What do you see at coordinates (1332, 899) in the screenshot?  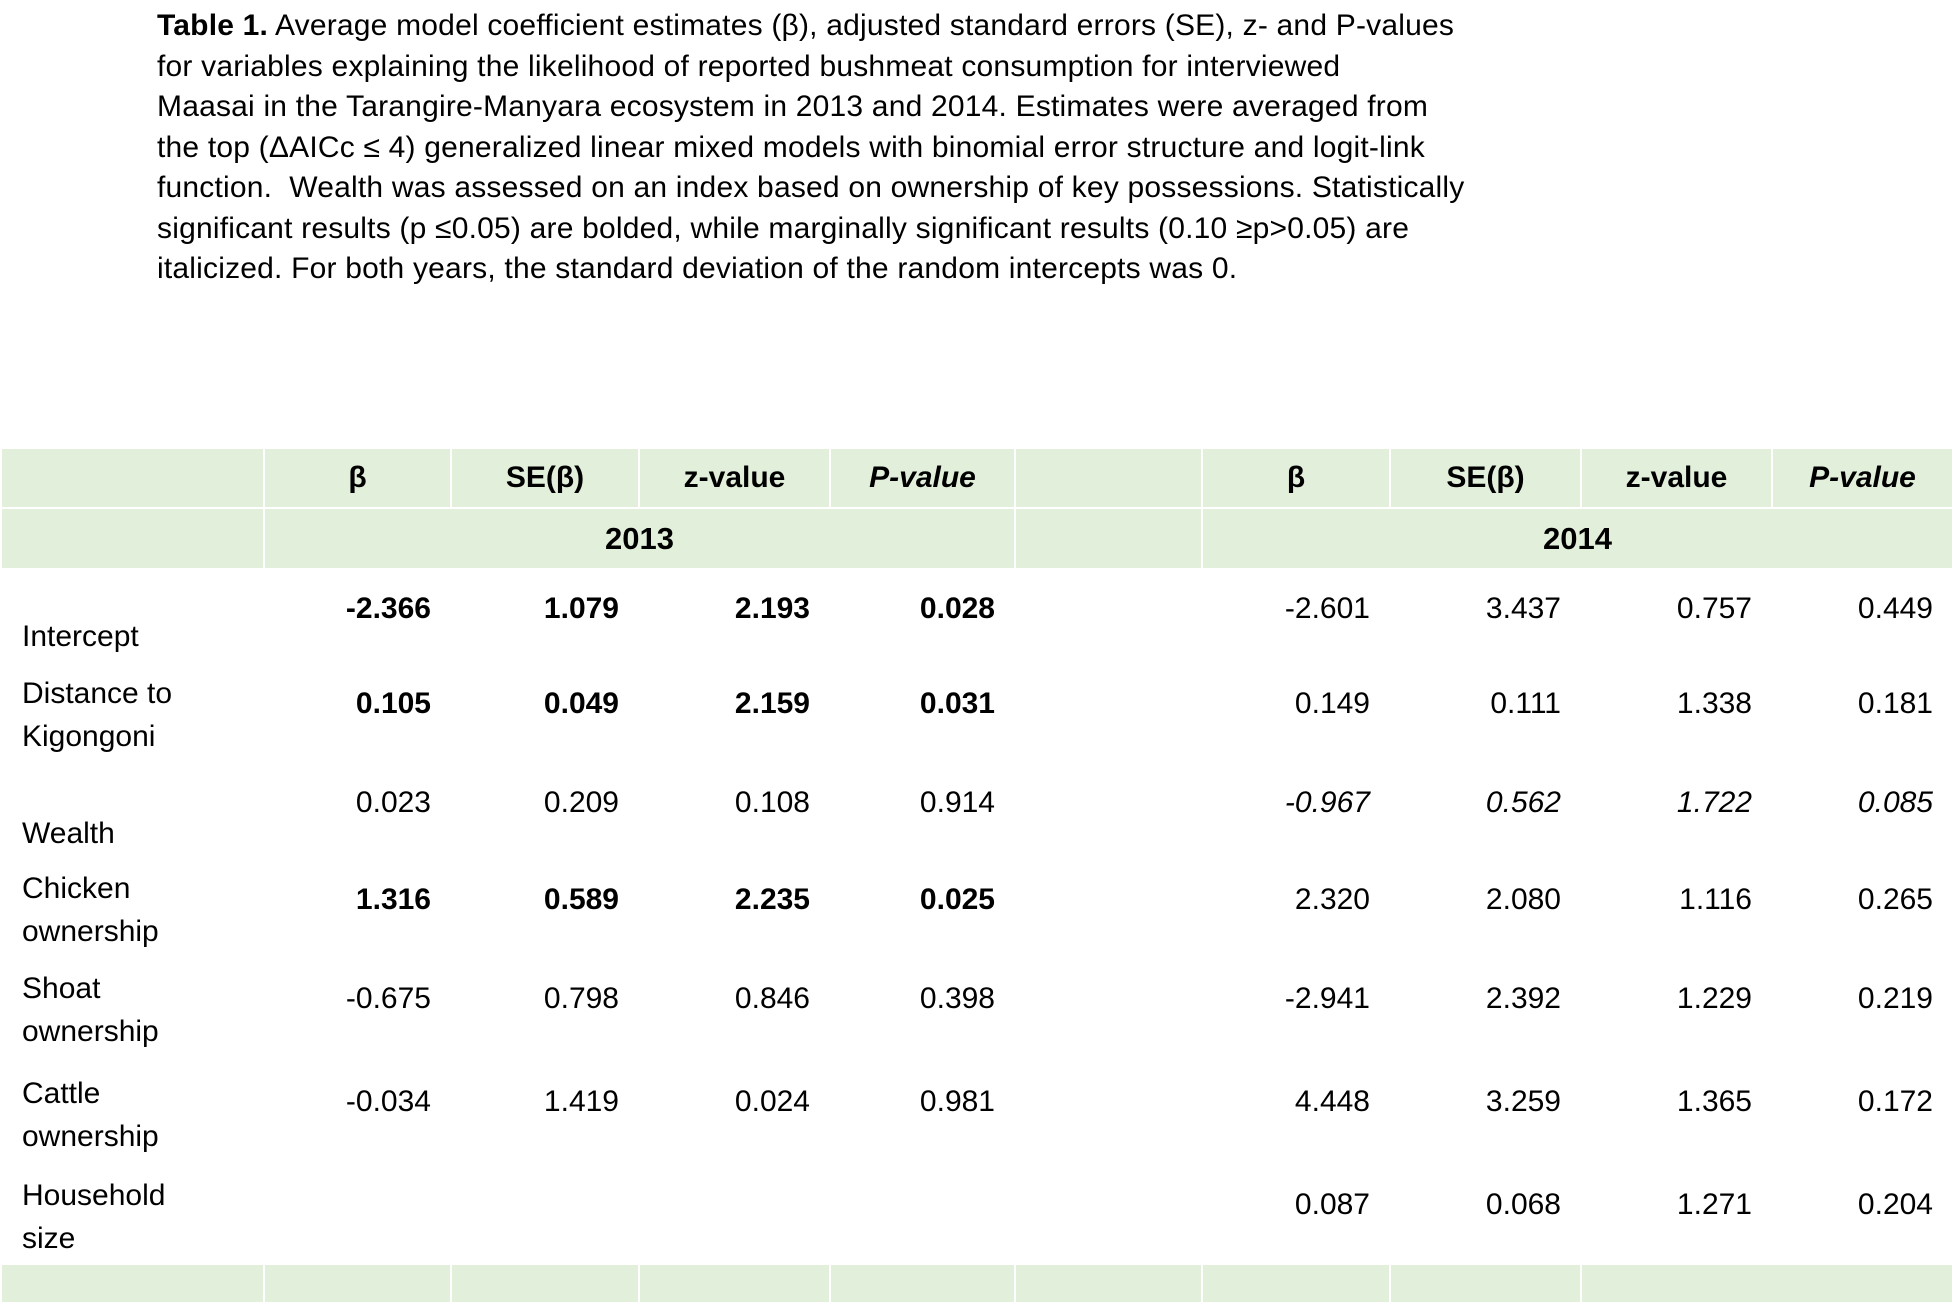 I see `value-cell: 2.320` at bounding box center [1332, 899].